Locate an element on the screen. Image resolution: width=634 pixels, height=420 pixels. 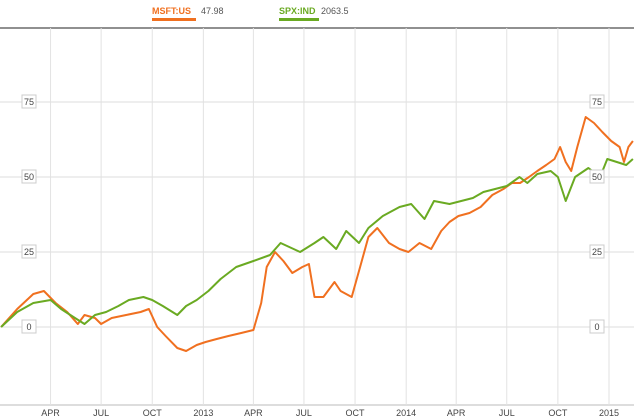
legend-item-spx: SPX:IND 2063.5 is located at coordinates (314, 13).